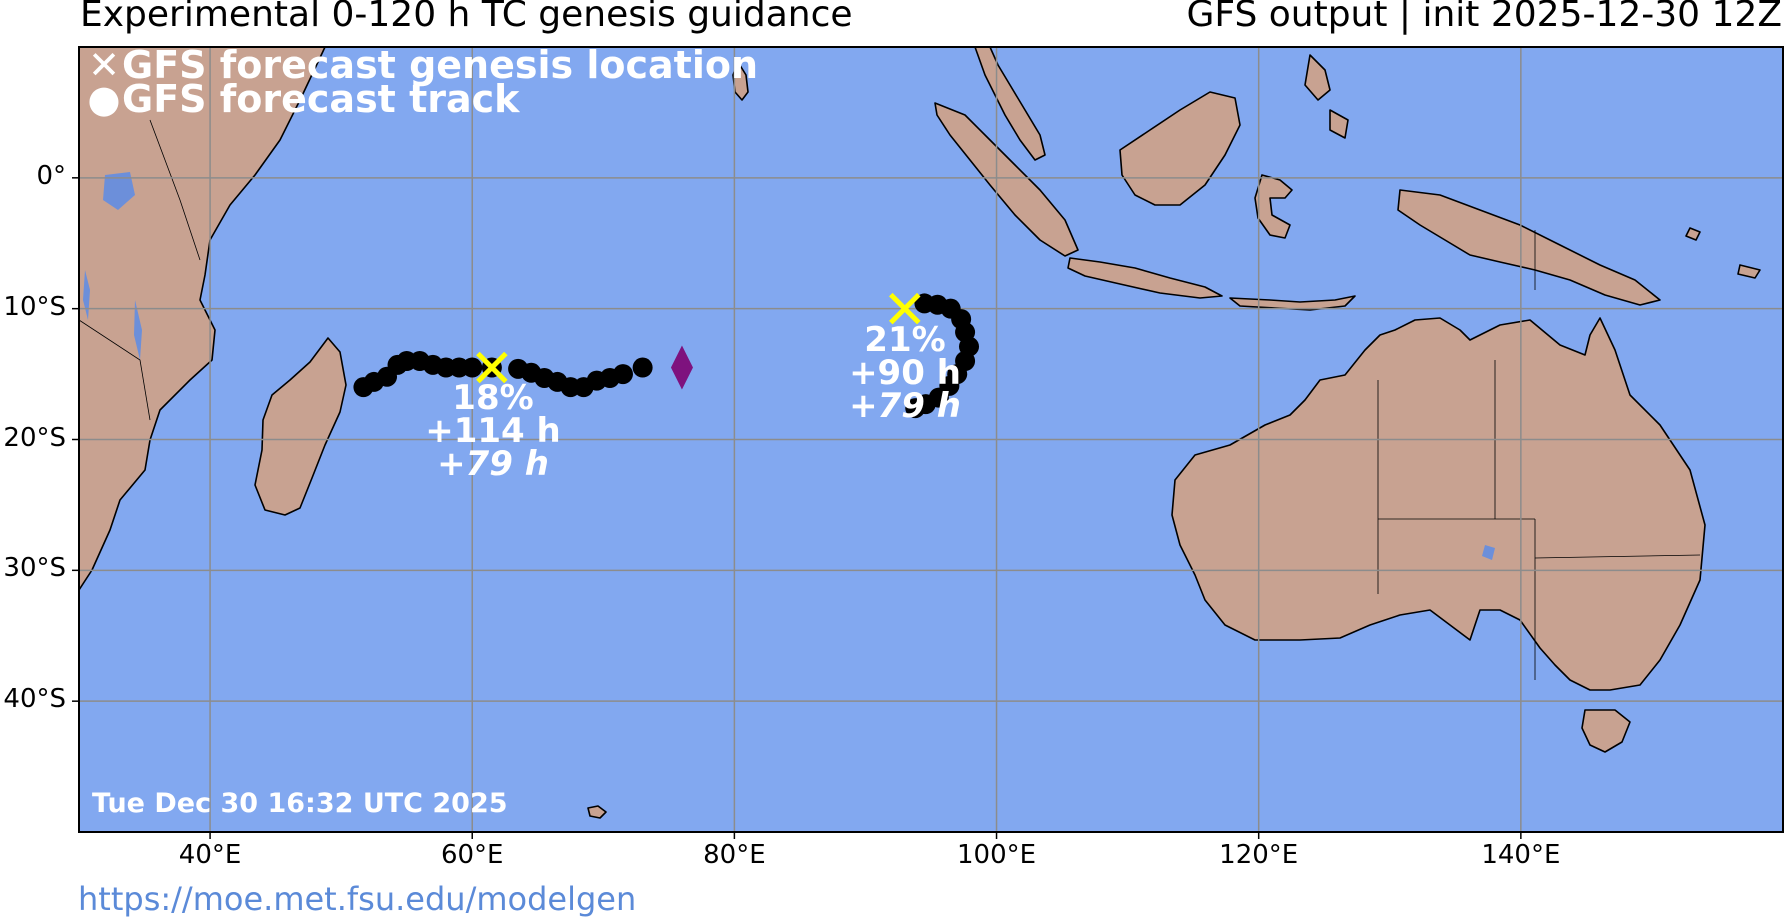  I want to click on border-nsw-qld, so click(1617, 556).